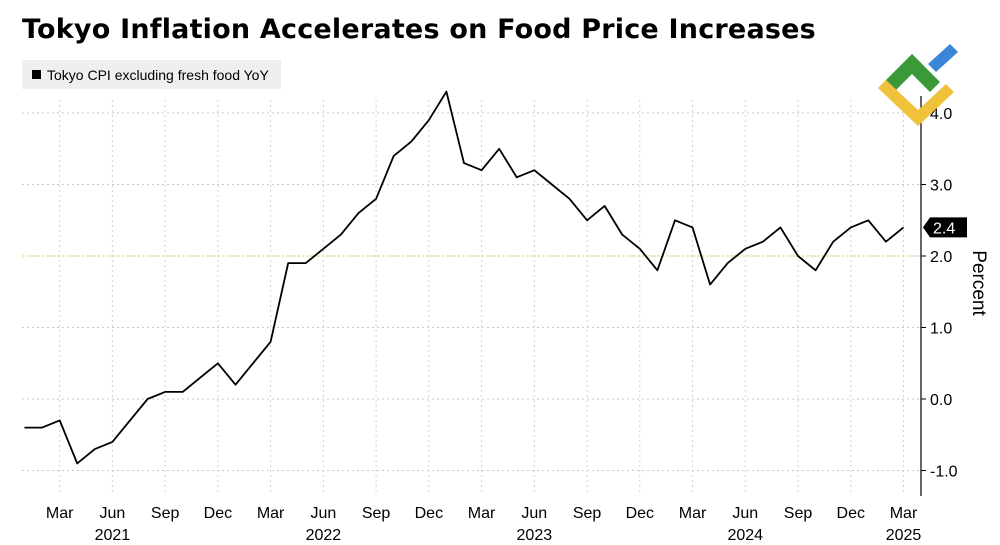 The width and height of the screenshot is (1000, 545). Describe the element at coordinates (941, 329) in the screenshot. I see `y-tick-label: 1.0` at that location.